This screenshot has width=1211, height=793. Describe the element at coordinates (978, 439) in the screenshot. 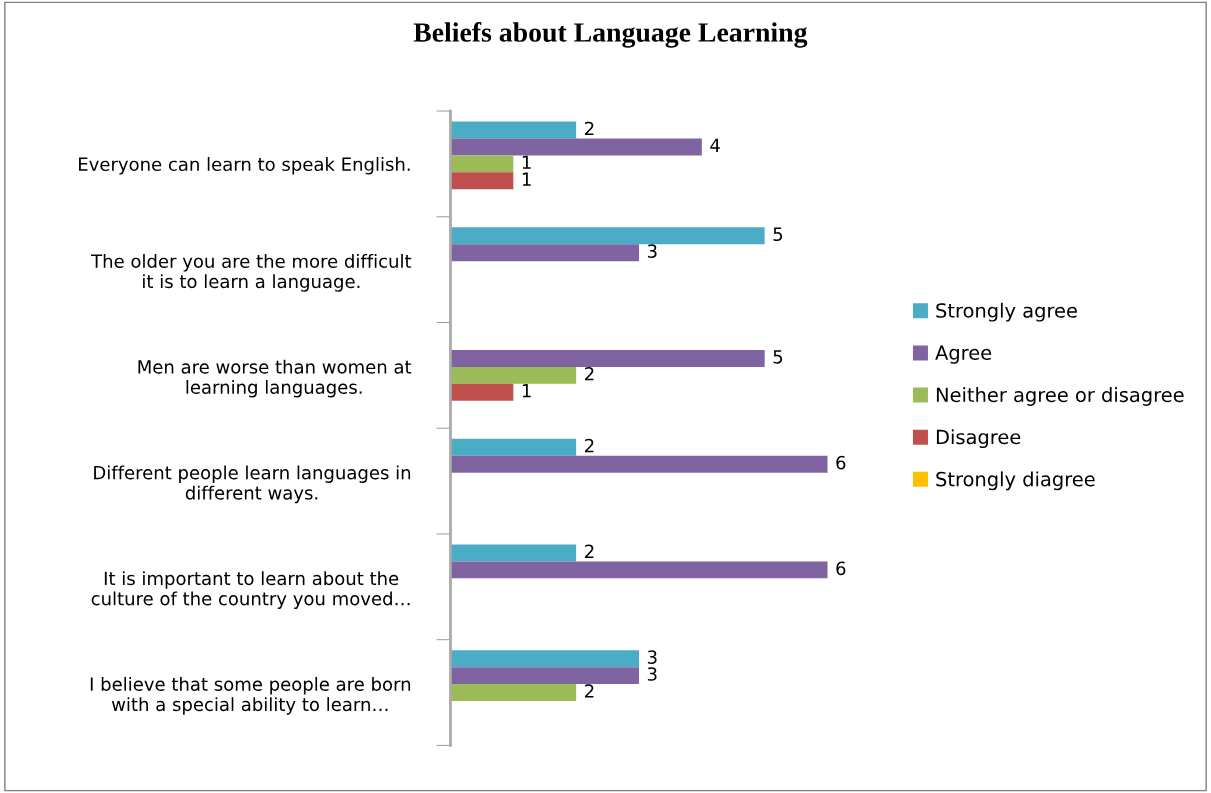

I see `legend-label: Disagree` at that location.